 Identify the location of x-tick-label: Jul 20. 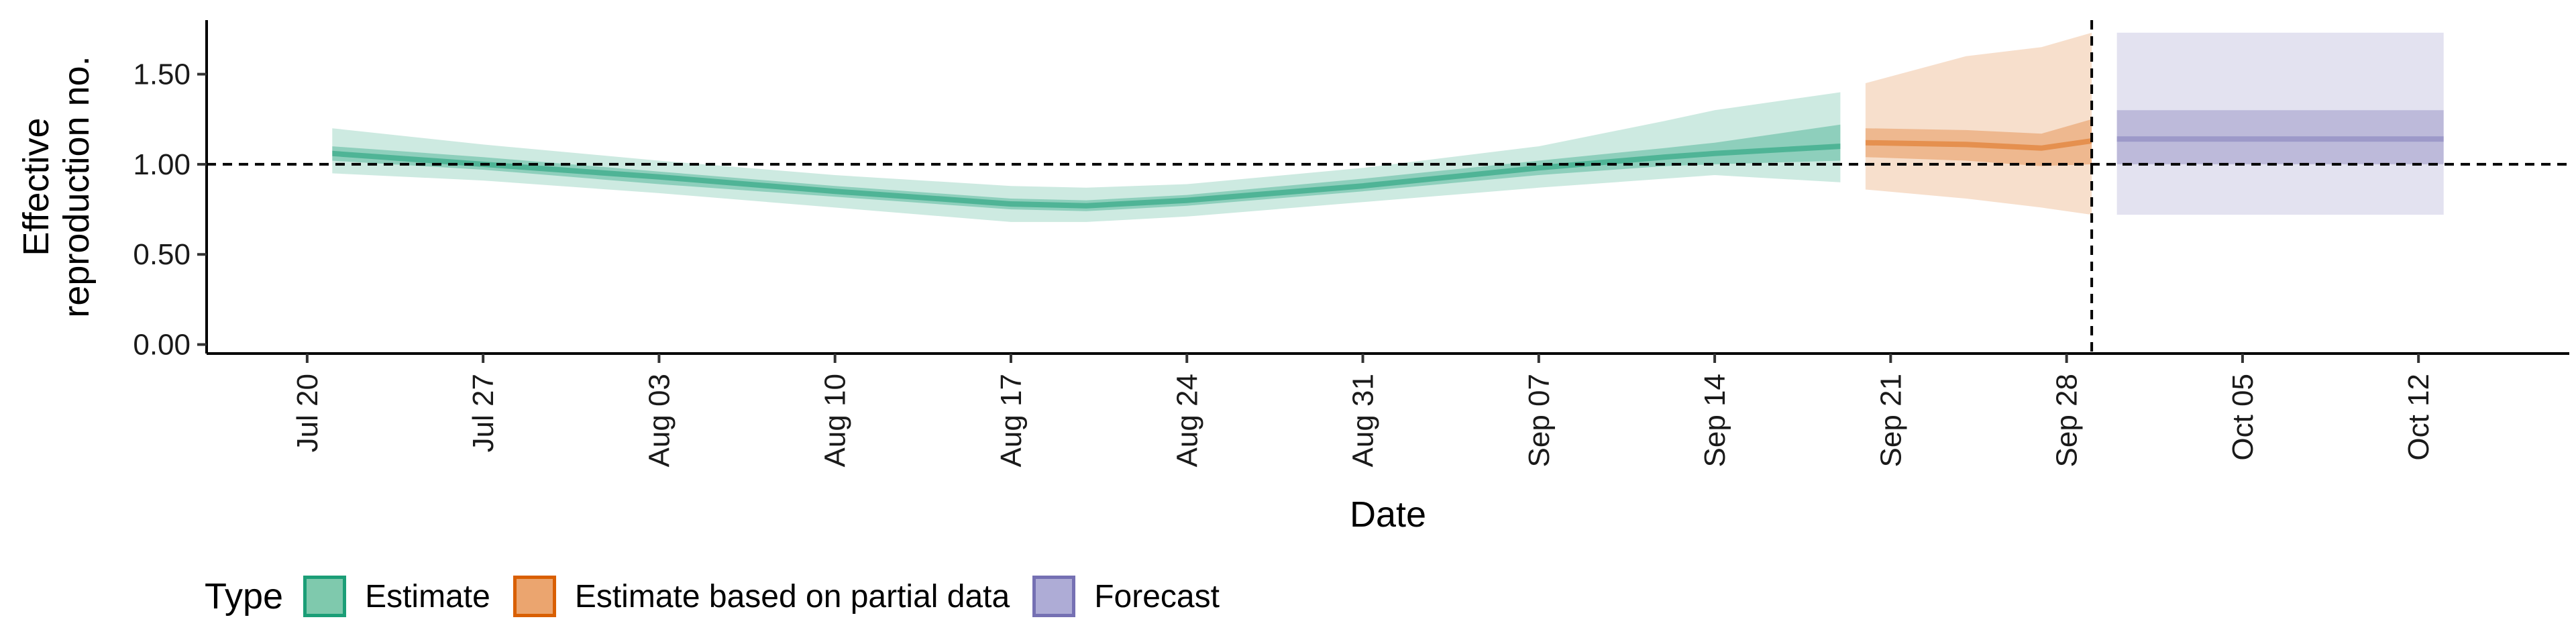
(307, 413).